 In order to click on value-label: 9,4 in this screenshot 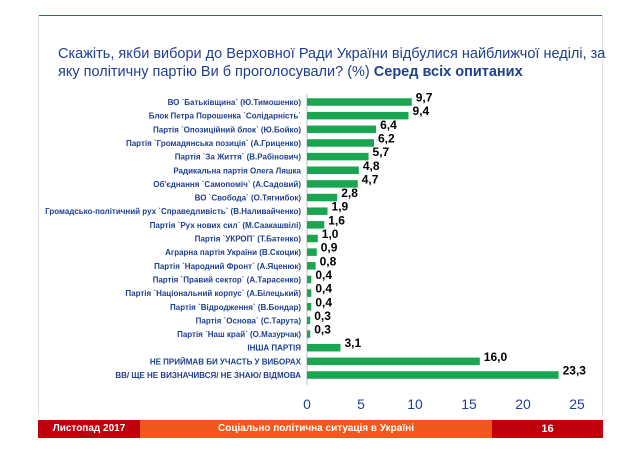, I will do `click(421, 111)`.